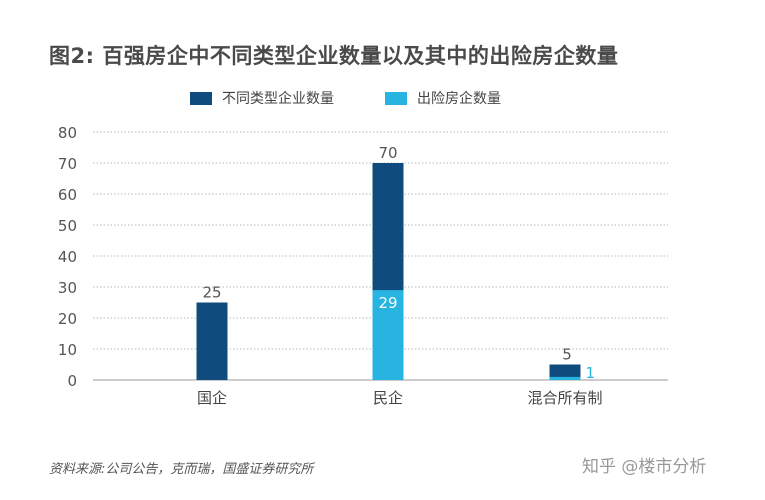 Image resolution: width=765 pixels, height=500 pixels. I want to click on data-label-total-2: 5, so click(567, 355).